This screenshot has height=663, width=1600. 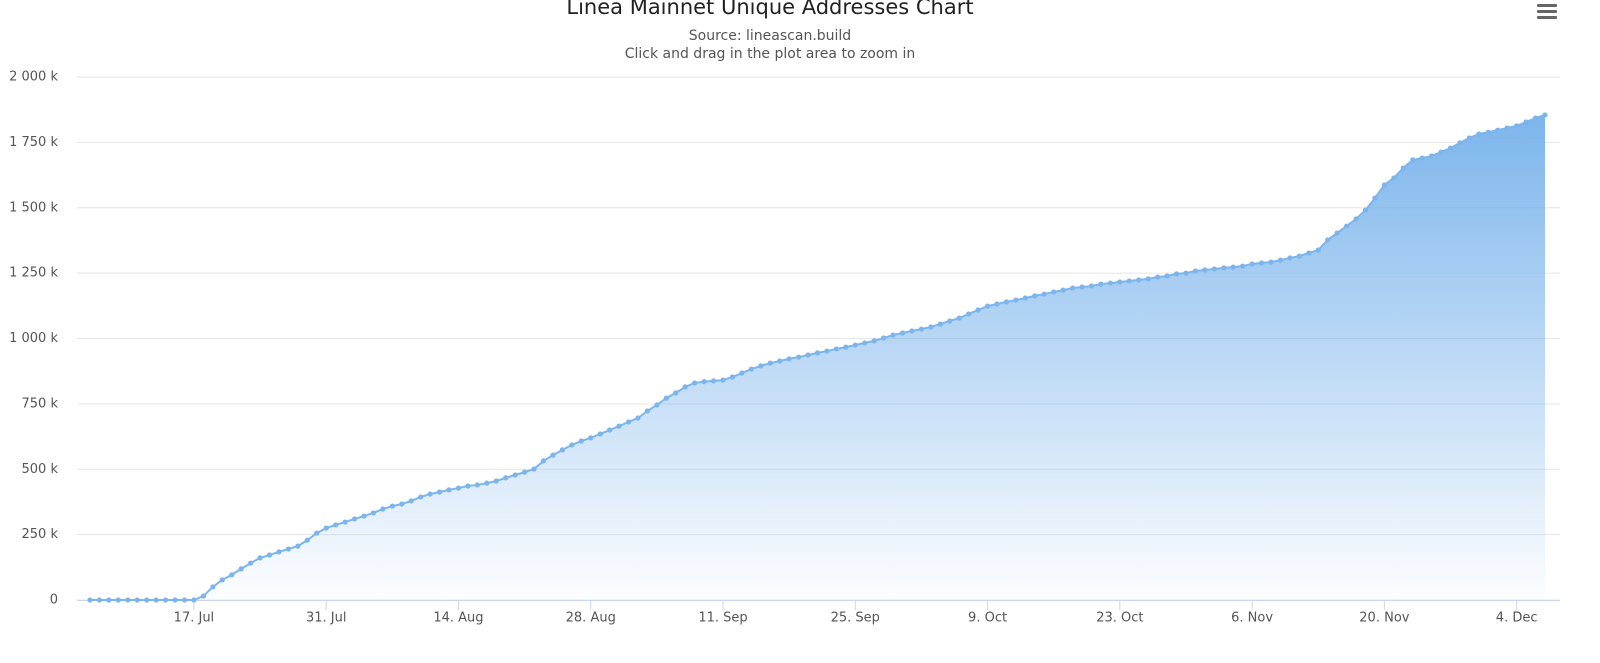 I want to click on y-tick-label: 1 250 k, so click(x=33, y=273).